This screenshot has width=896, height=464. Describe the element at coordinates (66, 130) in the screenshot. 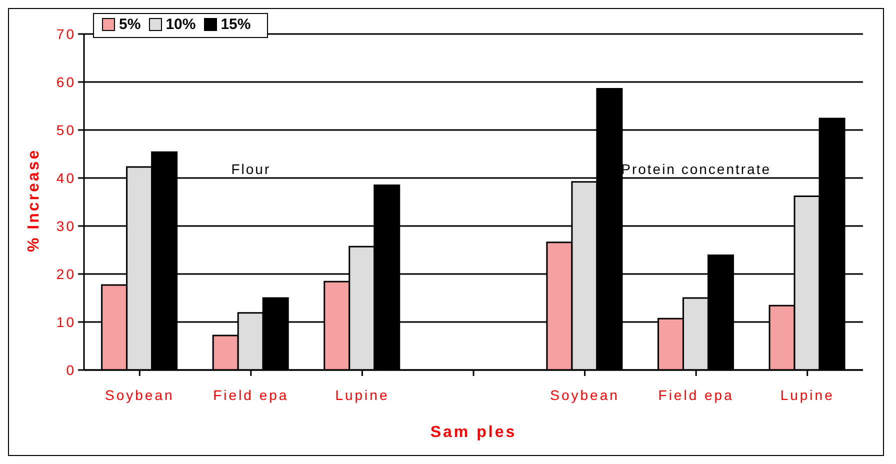

I see `y-tick-label: 50` at that location.